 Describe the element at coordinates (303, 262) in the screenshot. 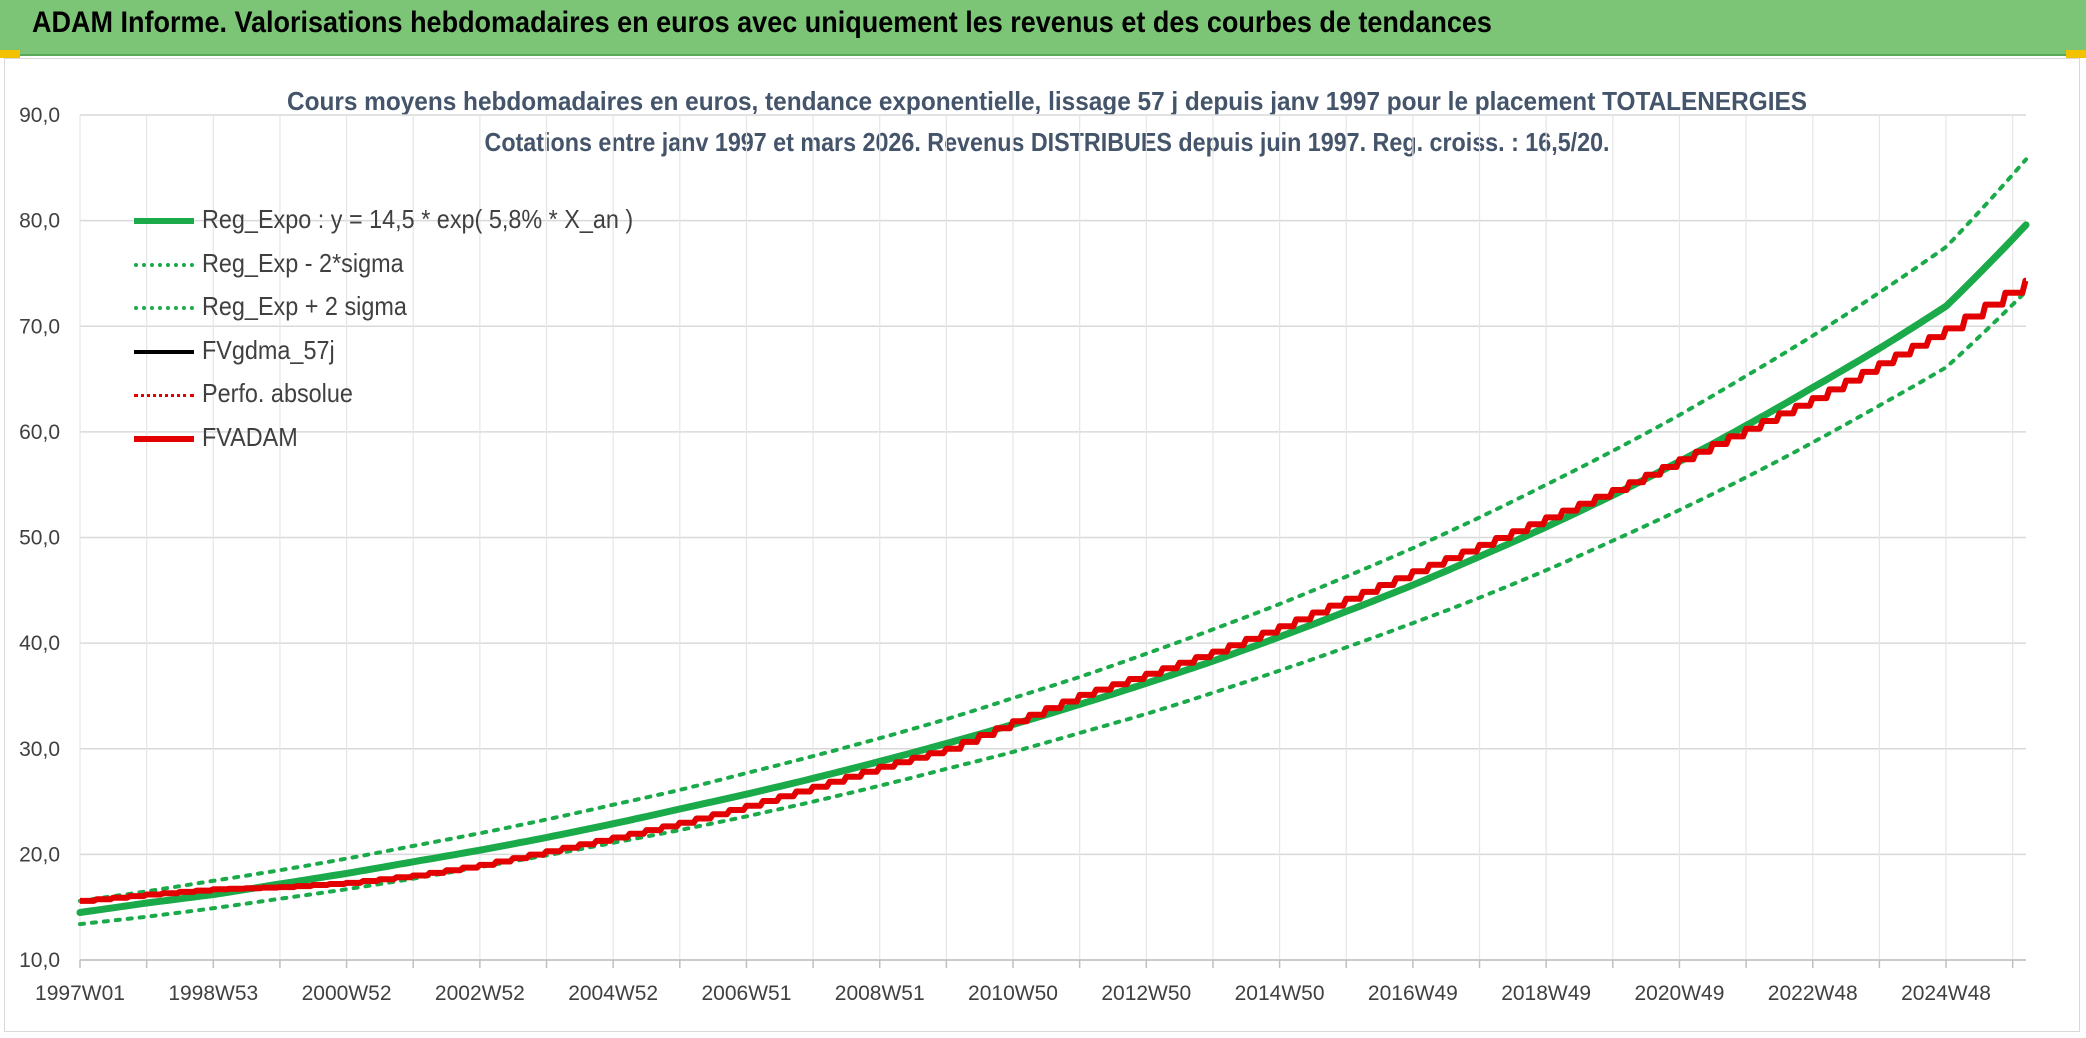

I see `legend-label: Reg_Exp - 2*sigma` at that location.